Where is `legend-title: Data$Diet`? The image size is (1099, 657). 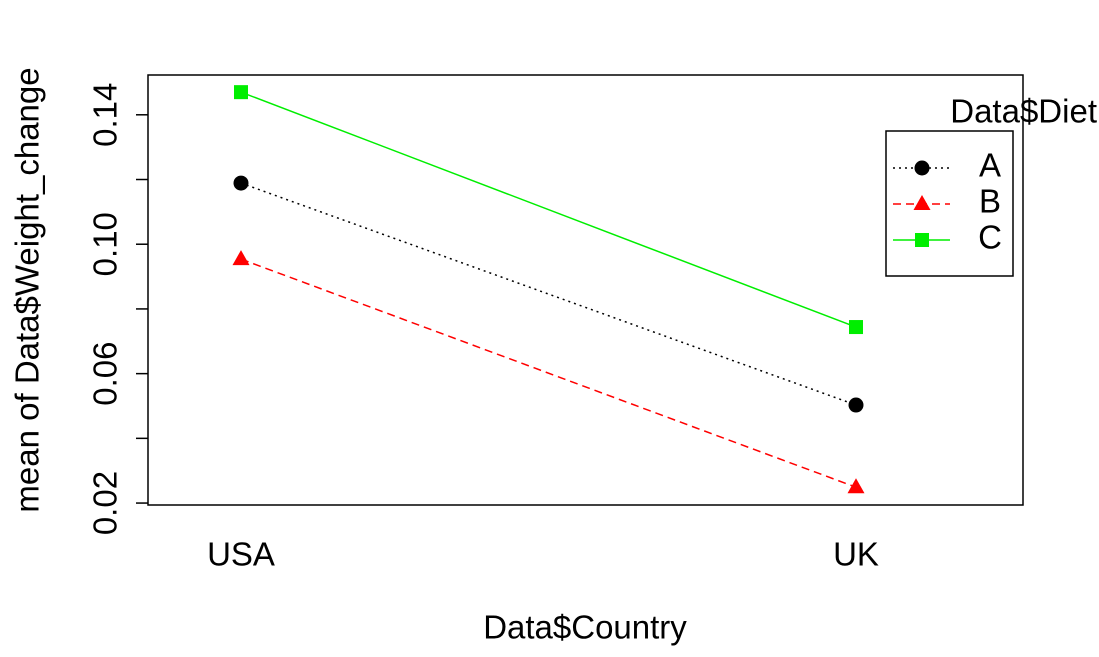
legend-title: Data$Diet is located at coordinates (1023, 111).